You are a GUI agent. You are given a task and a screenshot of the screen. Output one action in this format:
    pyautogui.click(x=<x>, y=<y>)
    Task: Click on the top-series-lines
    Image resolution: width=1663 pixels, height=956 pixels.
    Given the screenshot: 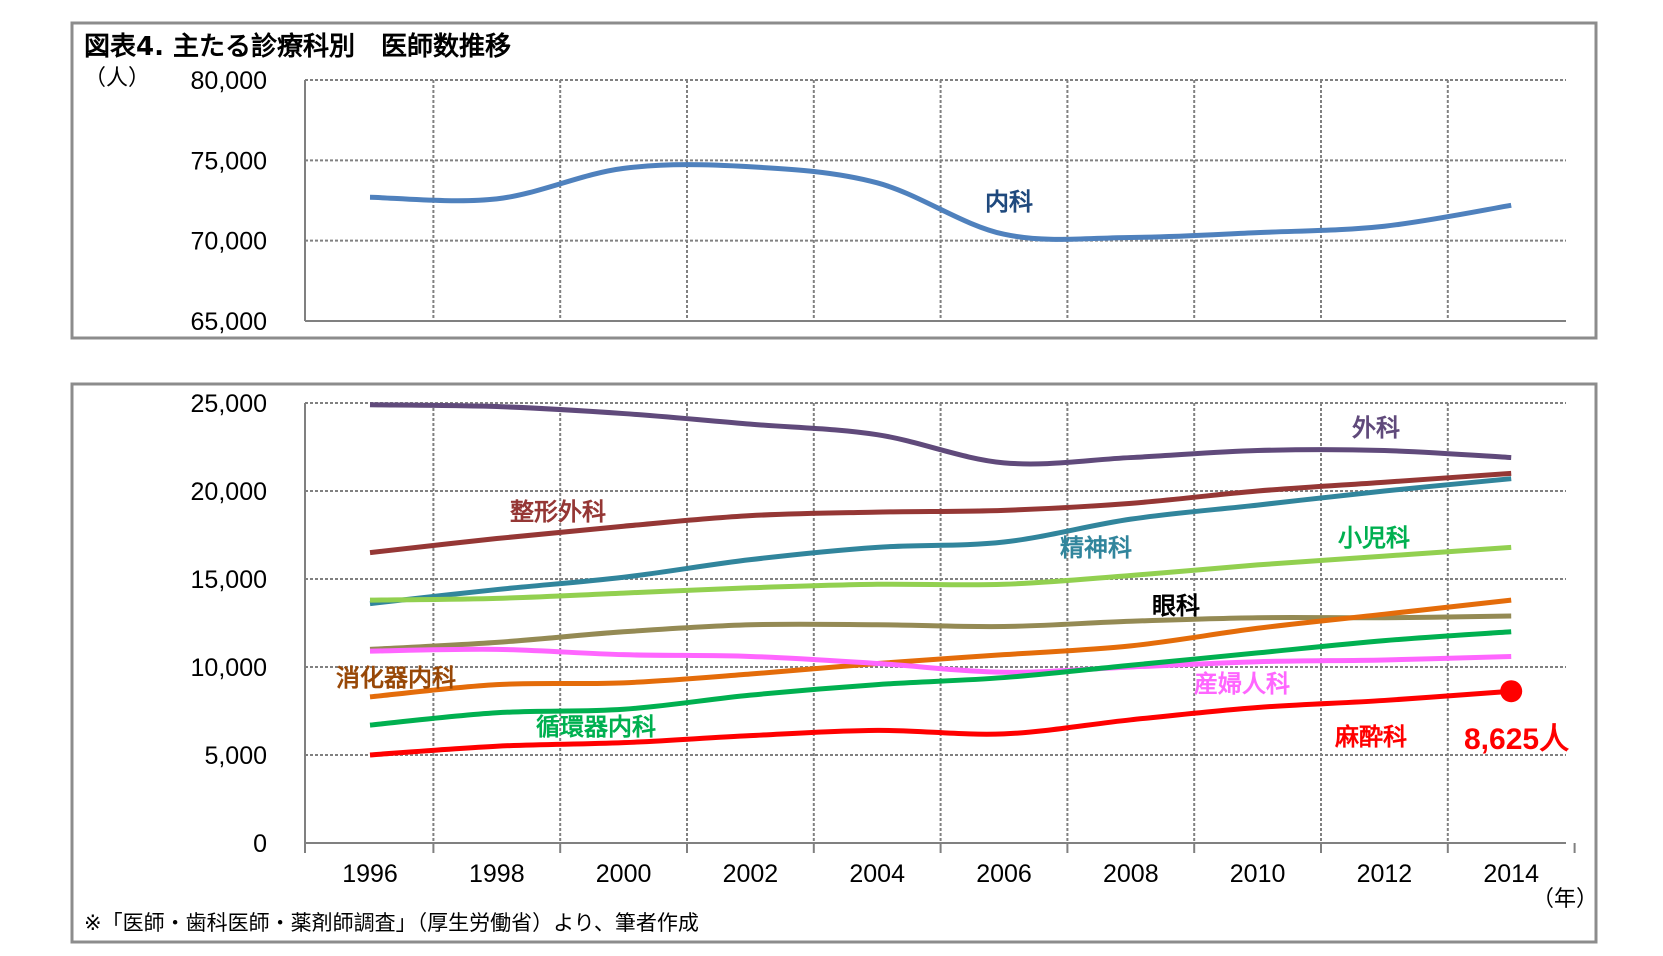 What is the action you would take?
    pyautogui.click(x=940, y=202)
    